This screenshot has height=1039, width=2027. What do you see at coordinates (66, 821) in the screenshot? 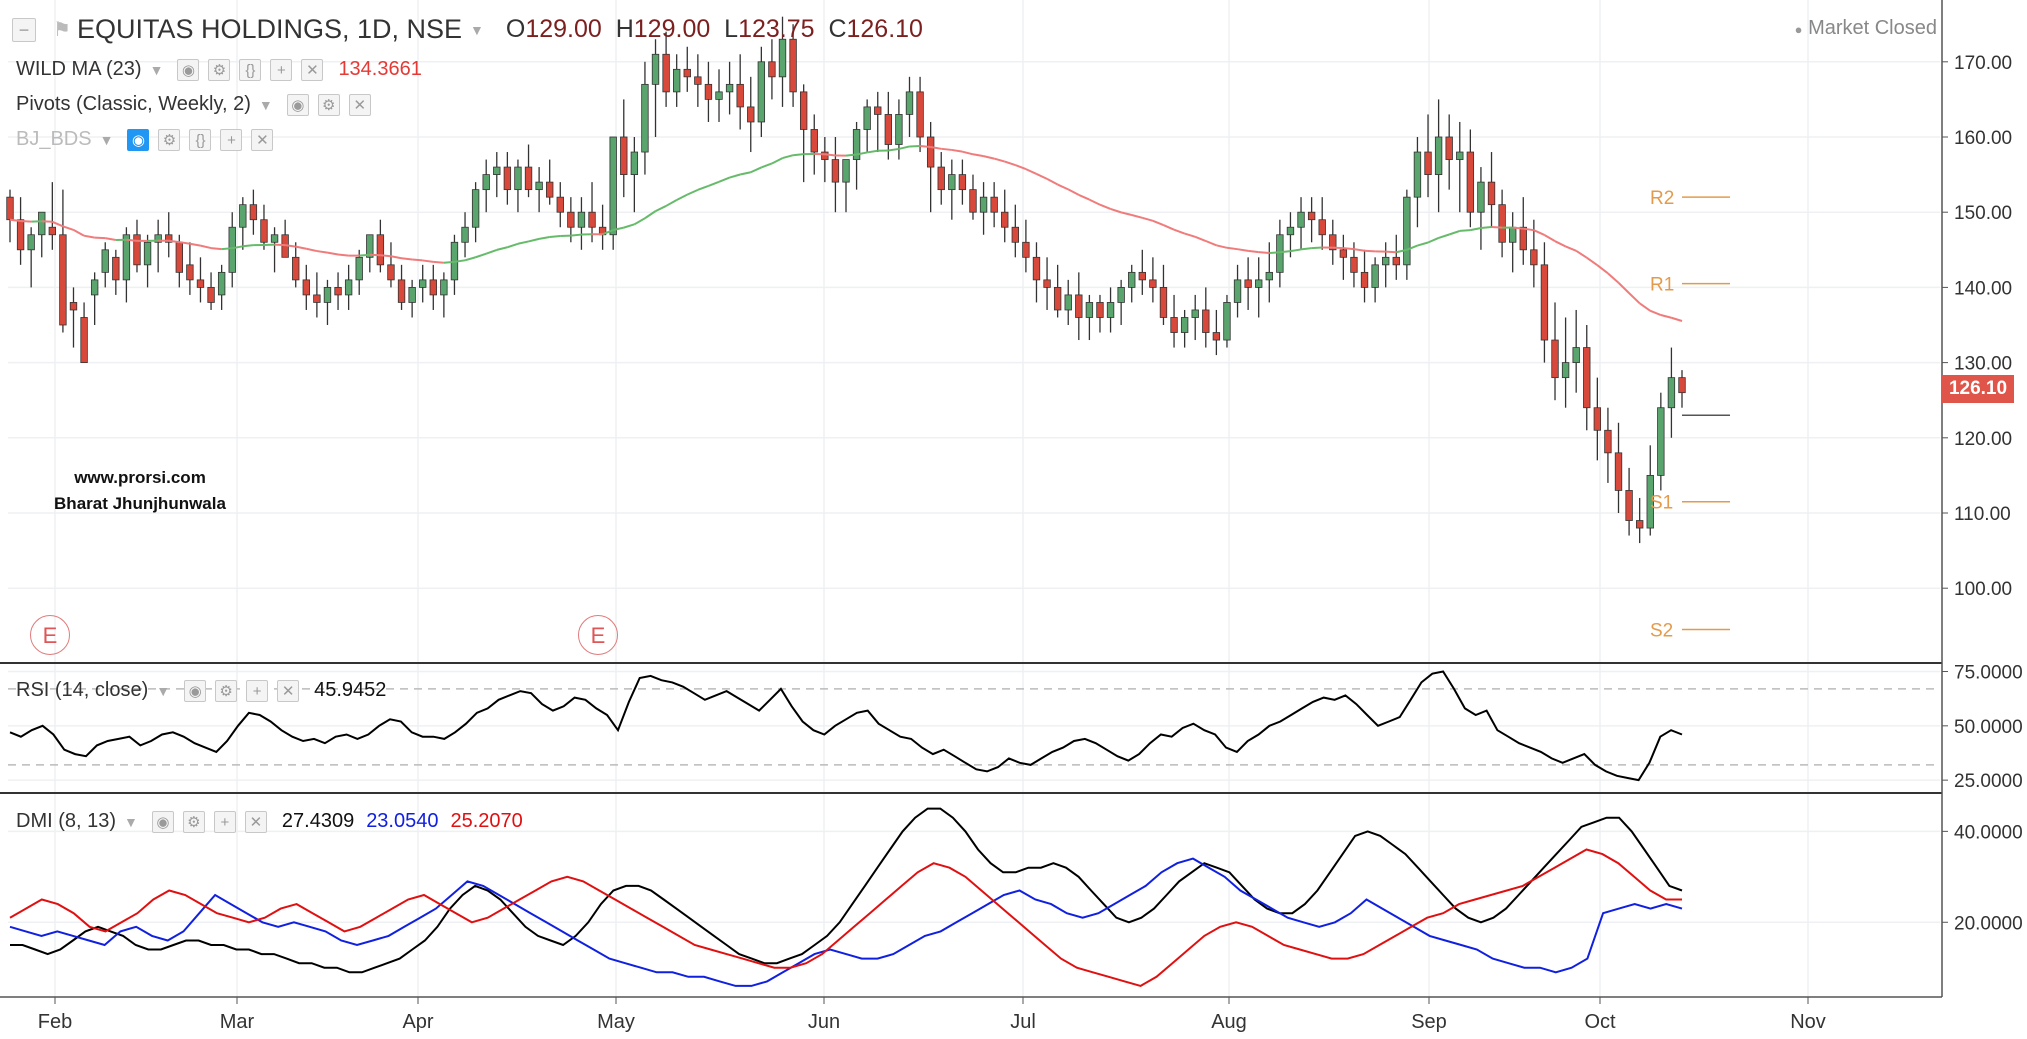
I see `dmi-label: DMI (8, 13)` at bounding box center [66, 821].